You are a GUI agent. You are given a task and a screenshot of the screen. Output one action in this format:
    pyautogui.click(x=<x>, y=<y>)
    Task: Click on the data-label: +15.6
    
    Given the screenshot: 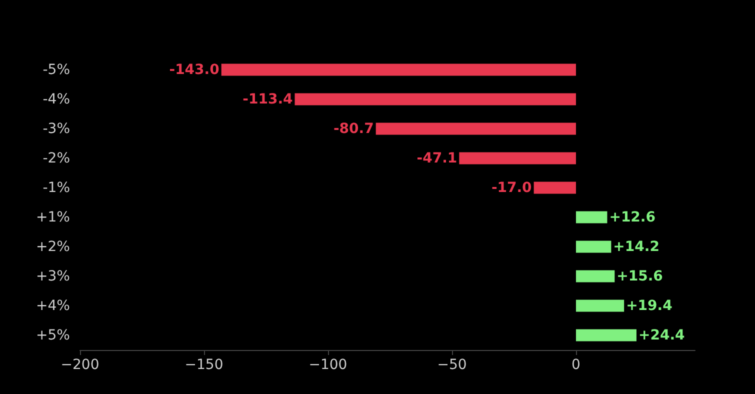 What is the action you would take?
    pyautogui.click(x=639, y=276)
    